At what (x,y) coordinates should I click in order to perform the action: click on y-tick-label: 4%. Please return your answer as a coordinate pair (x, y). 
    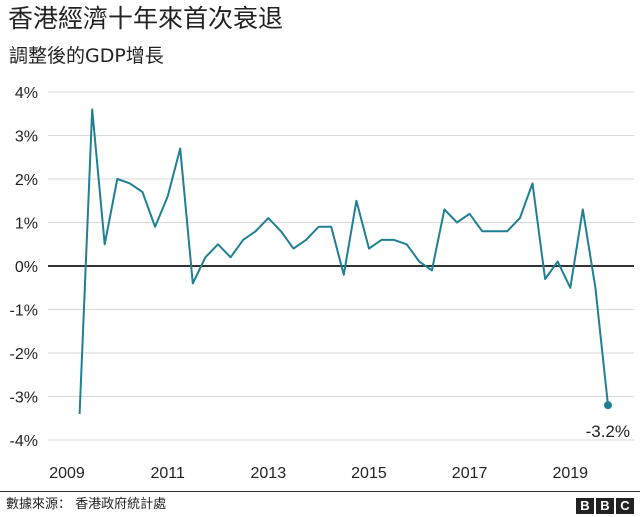
    Looking at the image, I should click on (26, 93).